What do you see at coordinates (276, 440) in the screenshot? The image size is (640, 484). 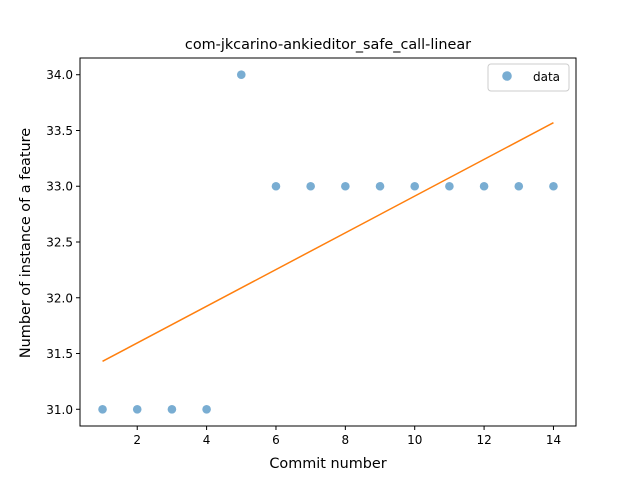 I see `x-tick-label: 6` at bounding box center [276, 440].